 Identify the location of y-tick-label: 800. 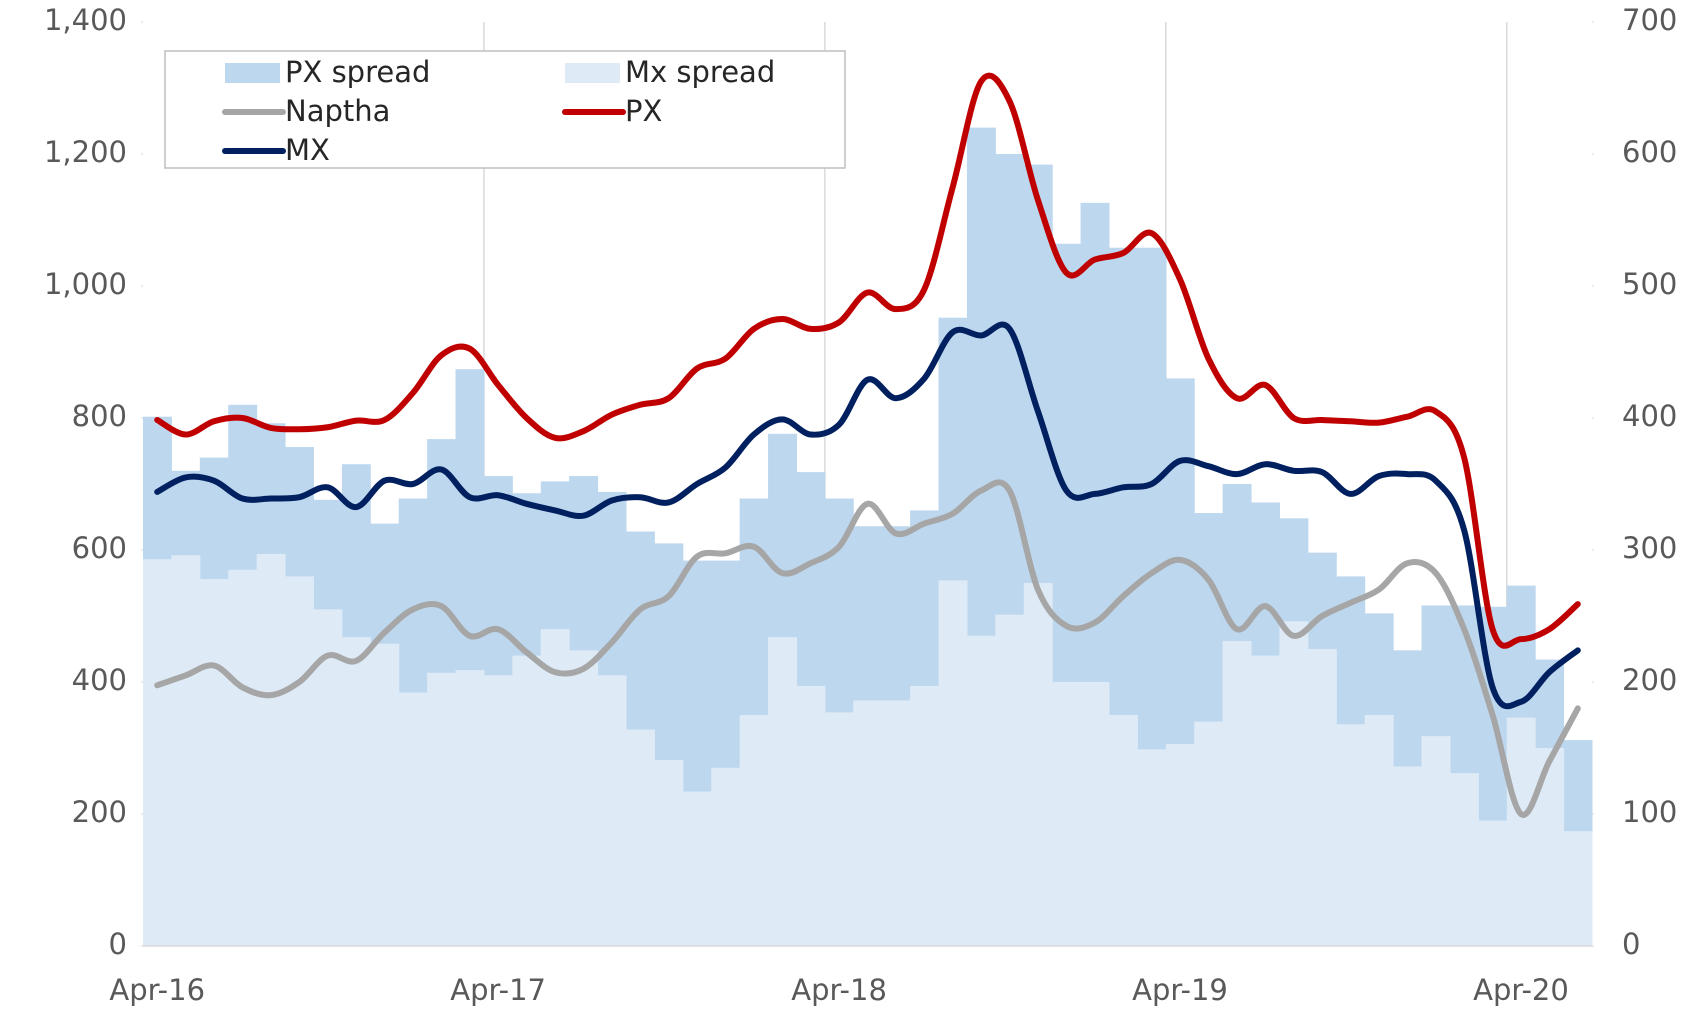
(99, 416).